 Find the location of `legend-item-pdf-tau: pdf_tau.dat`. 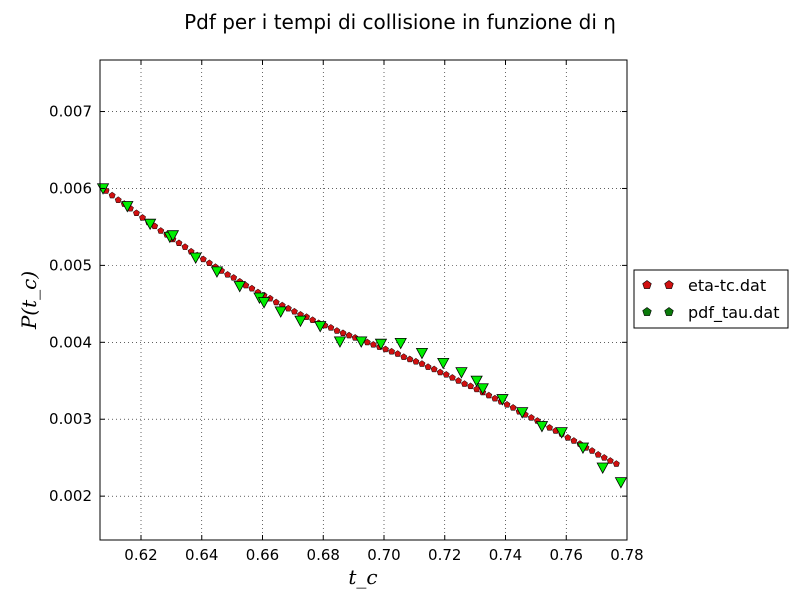

legend-item-pdf-tau: pdf_tau.dat is located at coordinates (710, 313).